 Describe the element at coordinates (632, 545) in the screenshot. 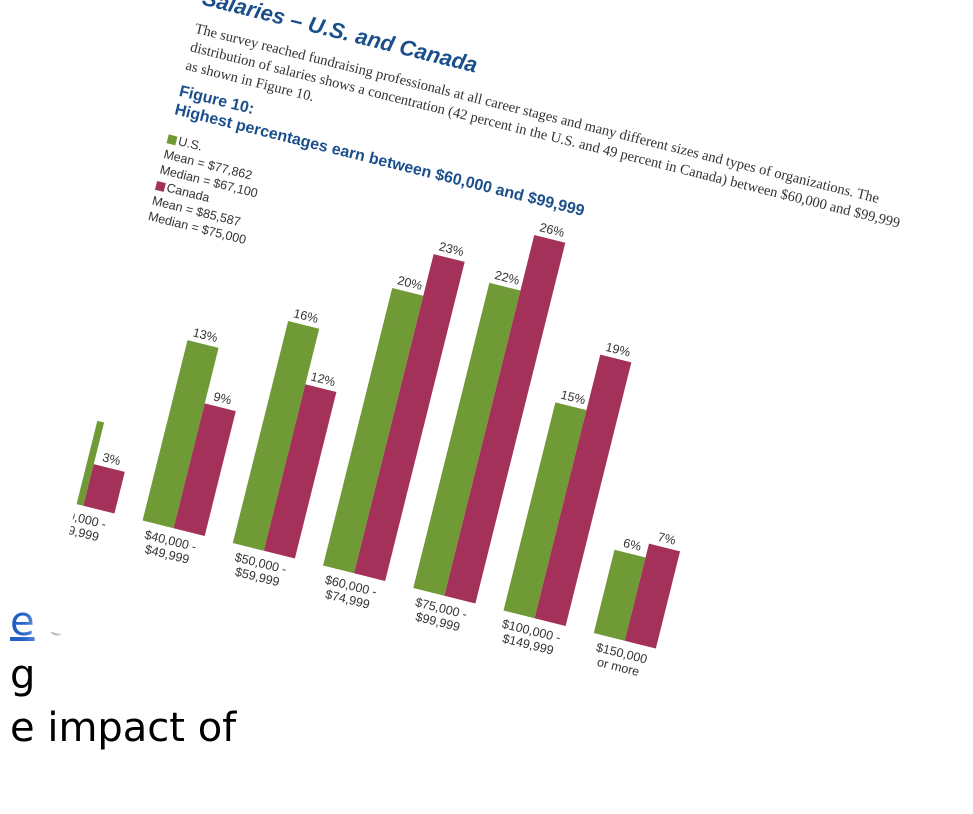

I see `data-label-us-7: 6%` at that location.